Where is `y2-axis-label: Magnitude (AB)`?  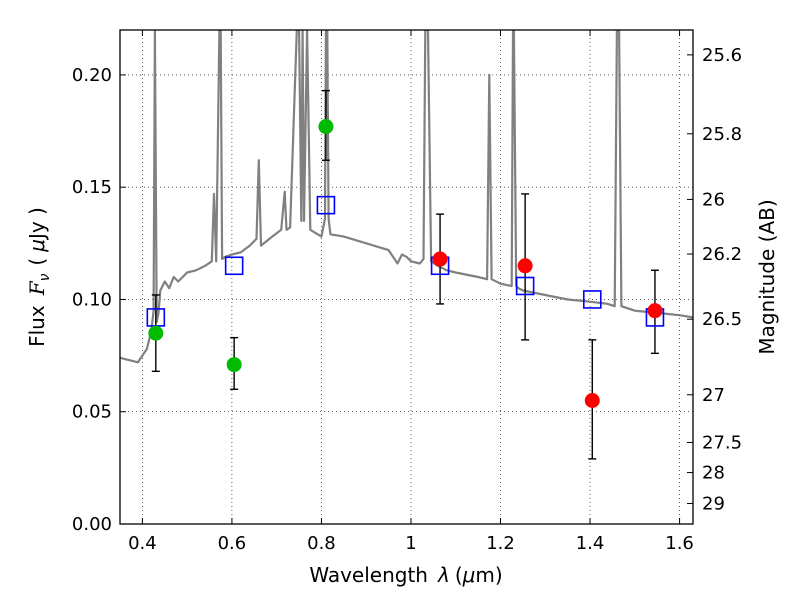 y2-axis-label: Magnitude (AB) is located at coordinates (767, 276).